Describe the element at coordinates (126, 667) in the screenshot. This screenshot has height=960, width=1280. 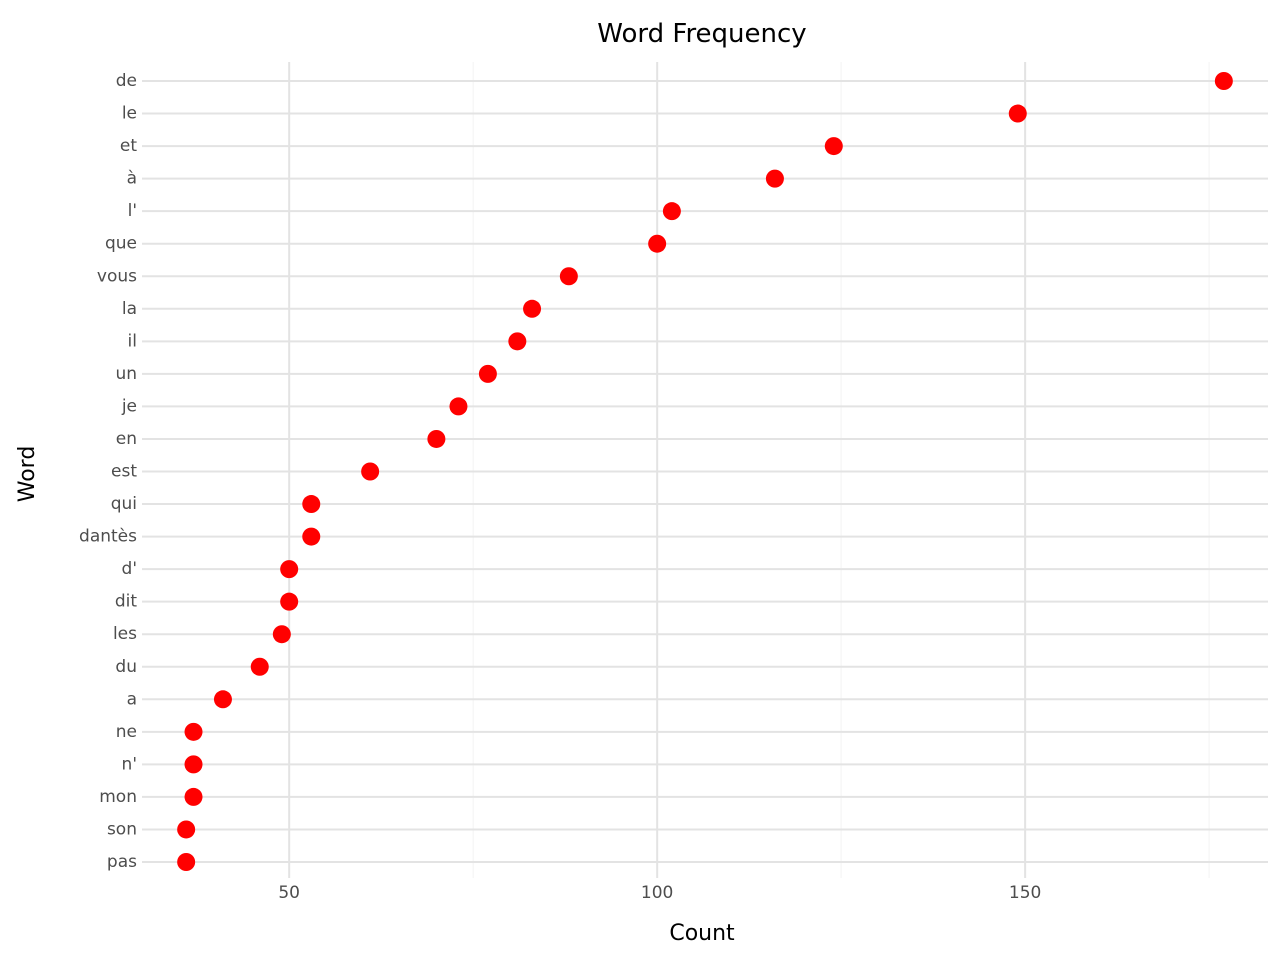
I see `y-tick-label: du` at that location.